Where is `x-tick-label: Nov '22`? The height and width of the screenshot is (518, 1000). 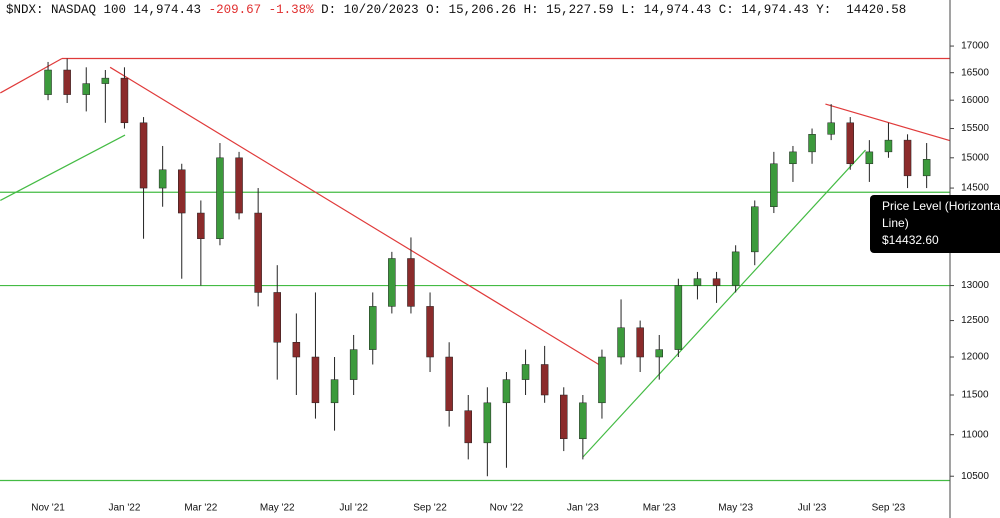
x-tick-label: Nov '22 is located at coordinates (507, 508).